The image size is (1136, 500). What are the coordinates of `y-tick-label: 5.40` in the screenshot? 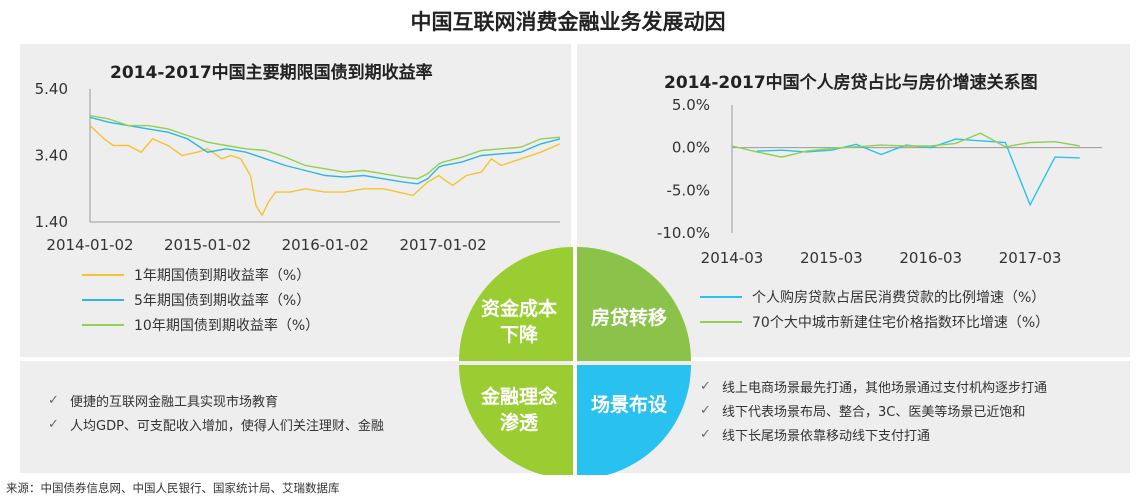 It's located at (51, 89).